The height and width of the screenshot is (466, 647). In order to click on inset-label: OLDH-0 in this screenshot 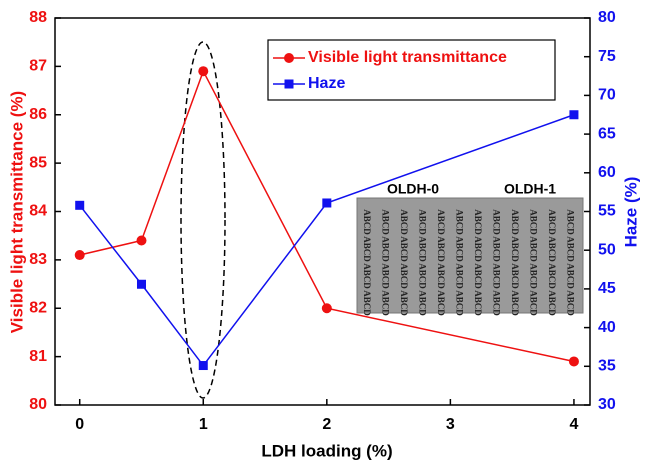, I will do `click(413, 189)`.